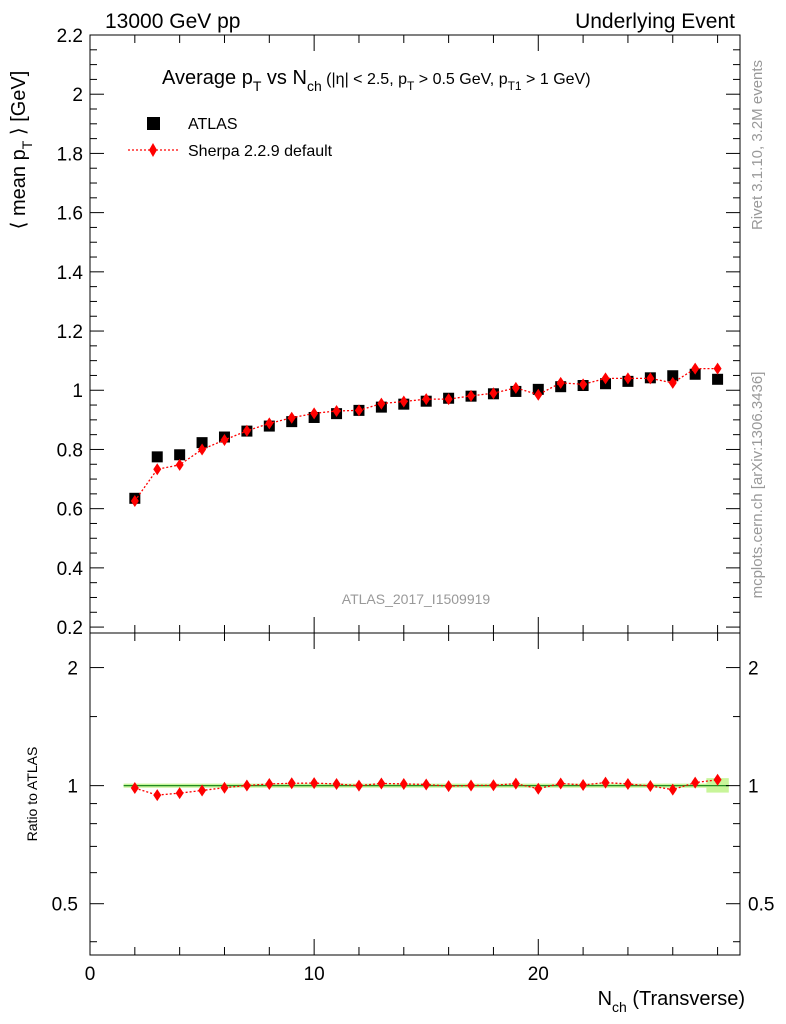 The image size is (786, 1024). I want to click on title-cut-pt1: > 1 GeV), so click(556, 79).